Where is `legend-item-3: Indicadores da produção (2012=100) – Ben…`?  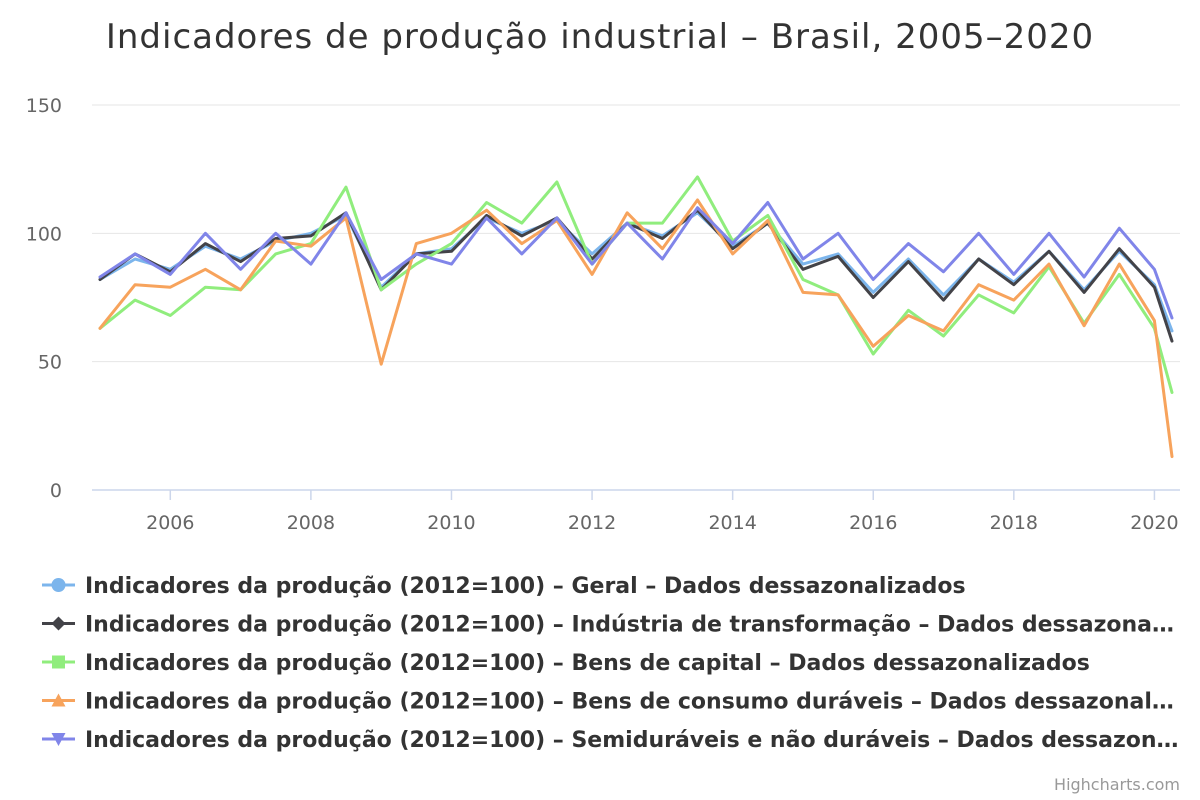 legend-item-3: Indicadores da produção (2012=100) – Ben… is located at coordinates (566, 663).